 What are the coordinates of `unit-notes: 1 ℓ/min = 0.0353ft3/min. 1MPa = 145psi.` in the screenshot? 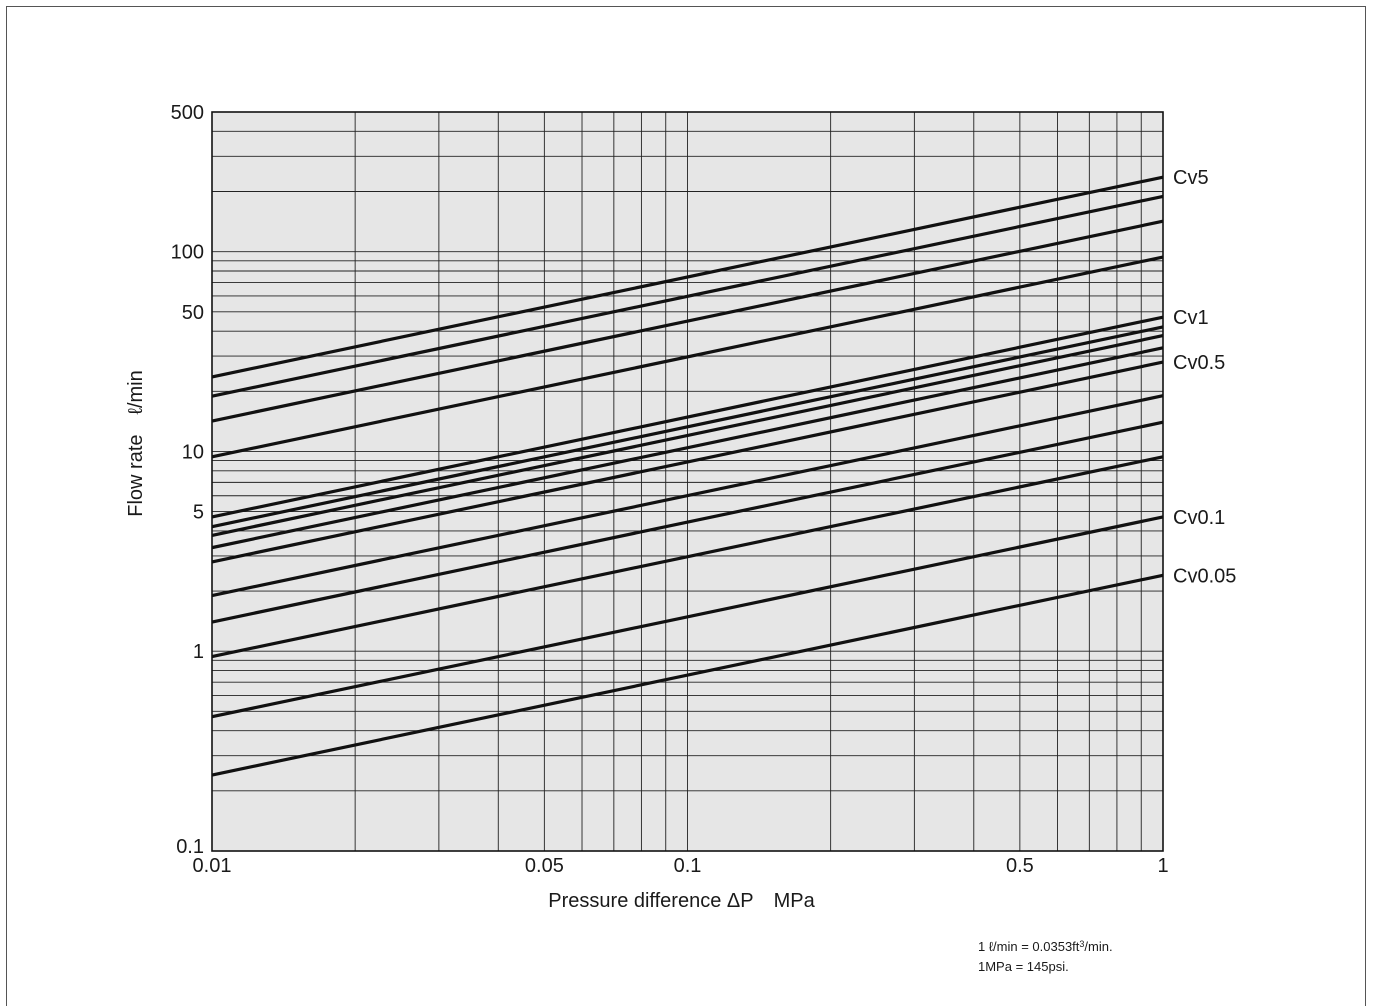 It's located at (1045, 955).